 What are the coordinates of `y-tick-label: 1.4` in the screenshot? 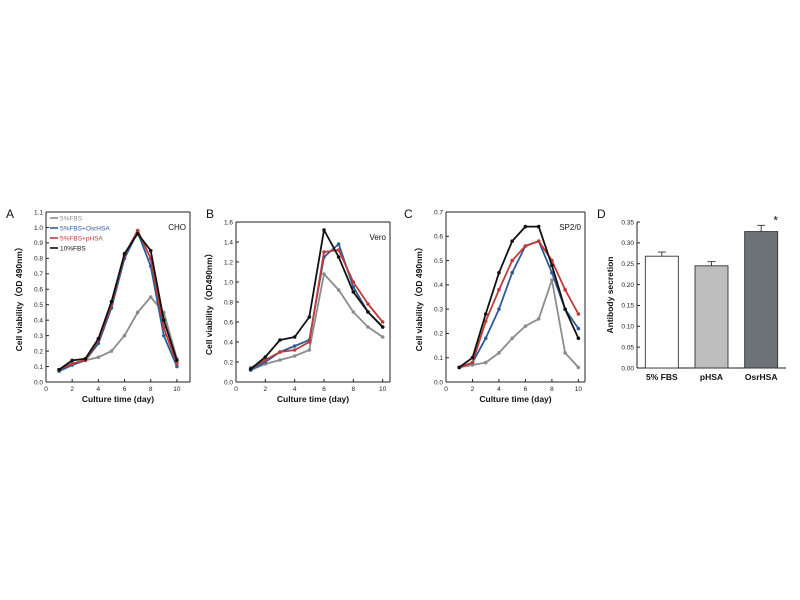 It's located at (228, 242).